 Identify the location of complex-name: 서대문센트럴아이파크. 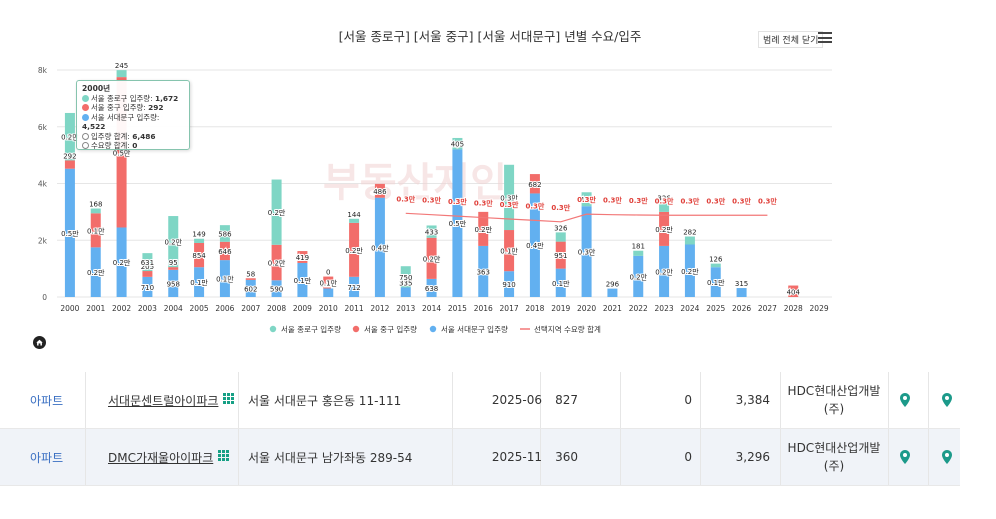
(163, 400).